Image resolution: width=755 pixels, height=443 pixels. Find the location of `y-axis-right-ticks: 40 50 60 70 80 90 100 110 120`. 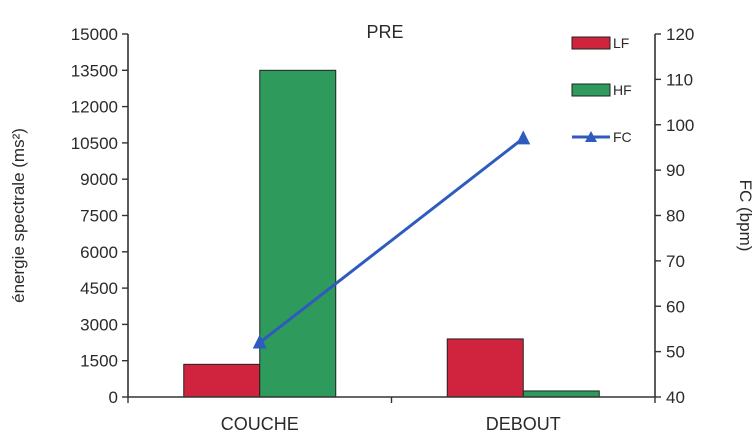

y-axis-right-ticks: 40 50 60 70 80 90 100 110 120 is located at coordinates (674, 216).